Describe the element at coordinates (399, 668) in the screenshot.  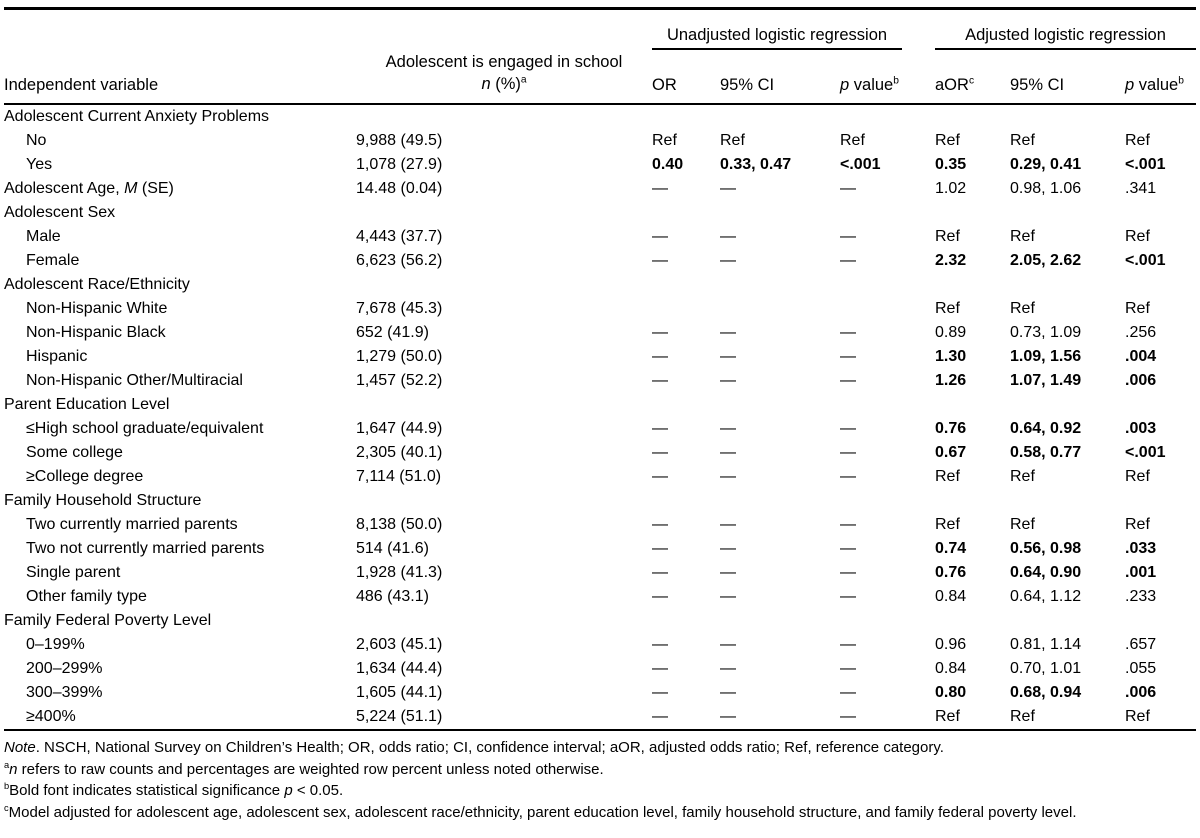
I see `cell-n-percent: 1,634 (44.4)` at that location.